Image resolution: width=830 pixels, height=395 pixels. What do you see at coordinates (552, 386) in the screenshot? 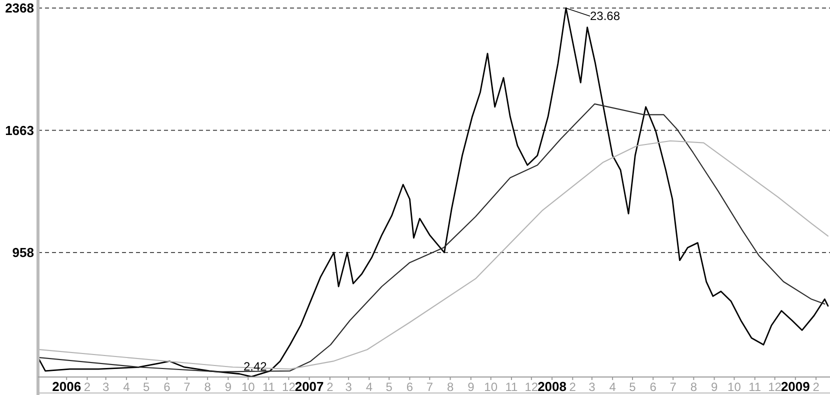
I see `x-tick-label: 2008` at bounding box center [552, 386].